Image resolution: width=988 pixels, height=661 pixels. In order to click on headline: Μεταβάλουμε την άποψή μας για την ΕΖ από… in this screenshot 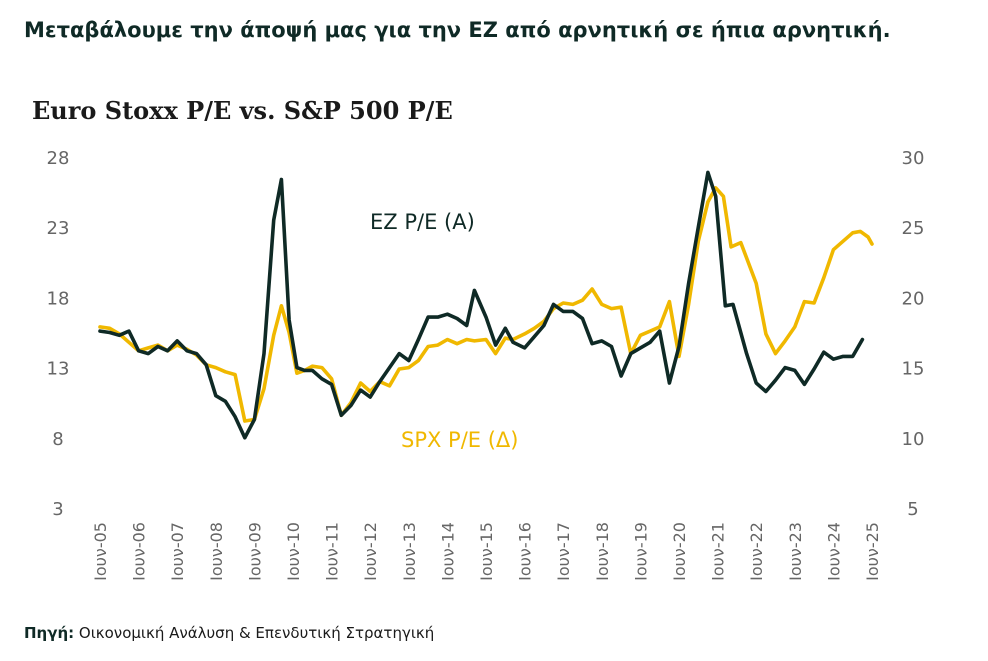, I will do `click(457, 30)`.